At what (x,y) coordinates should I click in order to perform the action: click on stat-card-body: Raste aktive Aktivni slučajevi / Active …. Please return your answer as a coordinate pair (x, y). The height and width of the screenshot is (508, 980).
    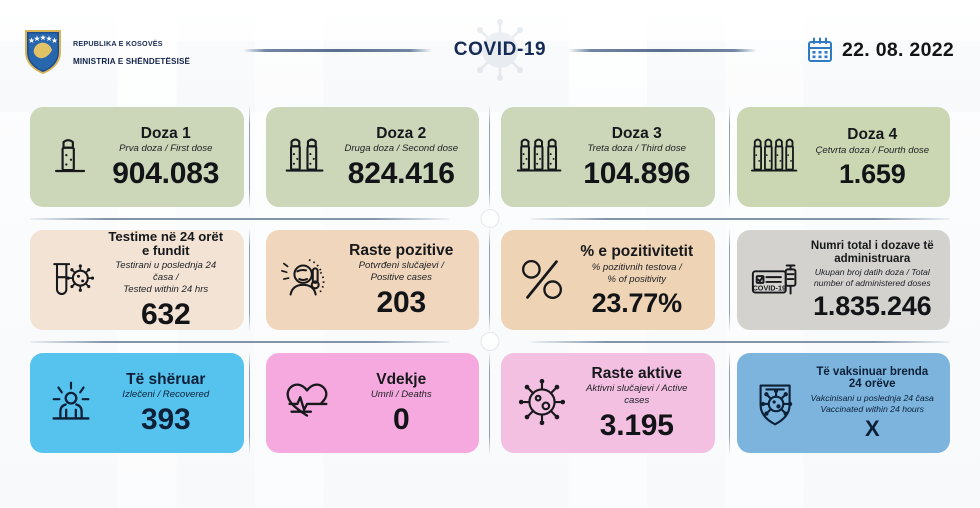
    Looking at the image, I should click on (639, 403).